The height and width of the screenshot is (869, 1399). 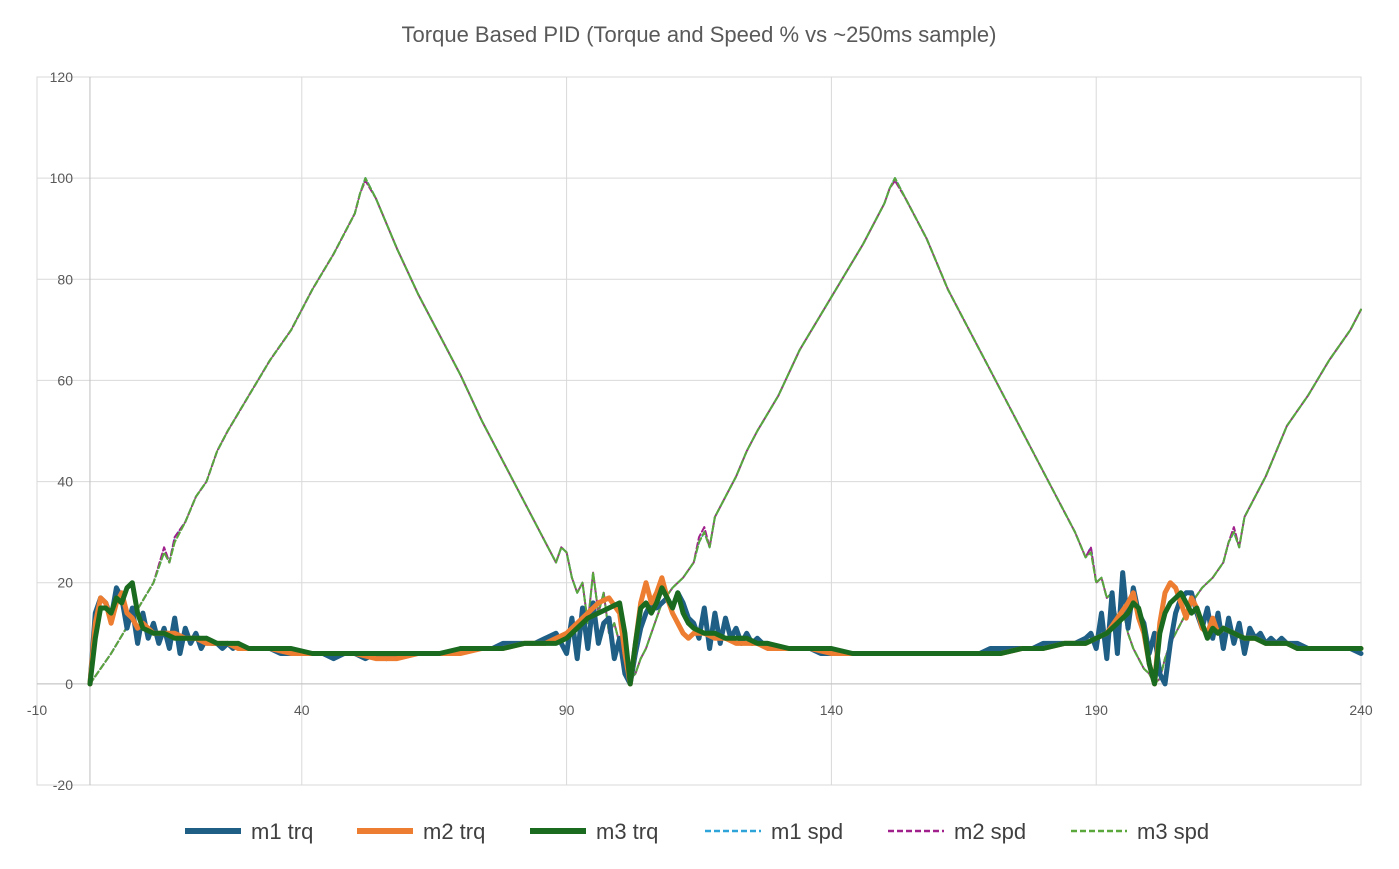 What do you see at coordinates (990, 831) in the screenshot?
I see `legend-label: m2 spd` at bounding box center [990, 831].